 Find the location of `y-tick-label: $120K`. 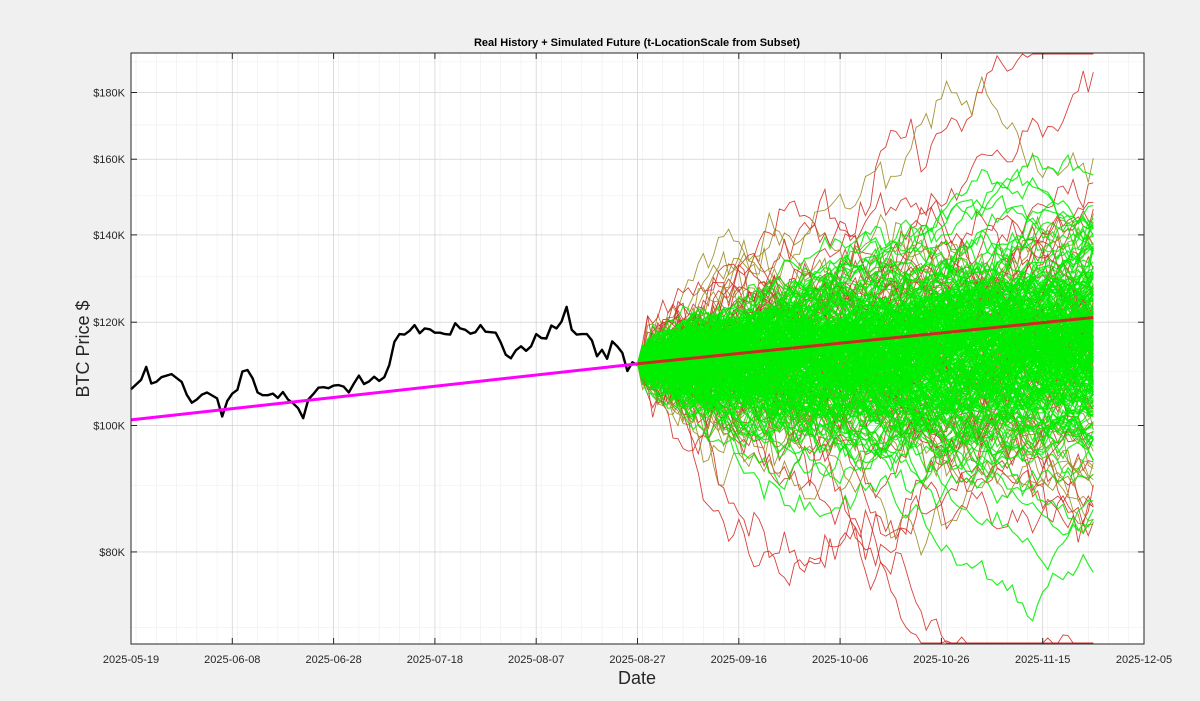

y-tick-label: $120K is located at coordinates (109, 323).